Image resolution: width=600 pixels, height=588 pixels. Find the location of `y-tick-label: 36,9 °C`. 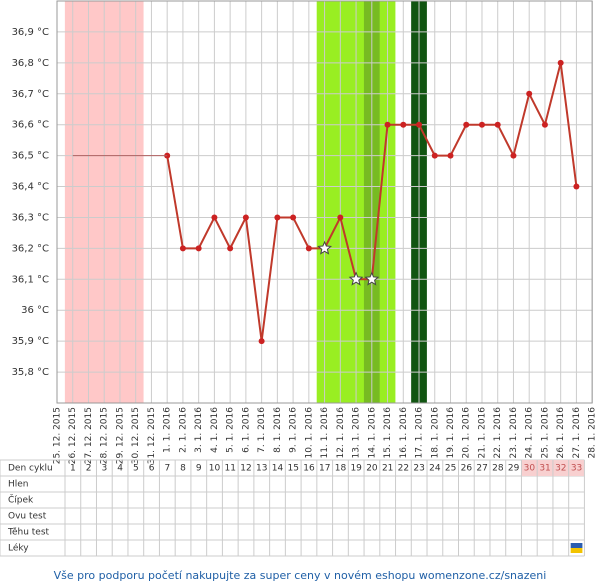

y-tick-label: 36,9 °C is located at coordinates (30, 32).